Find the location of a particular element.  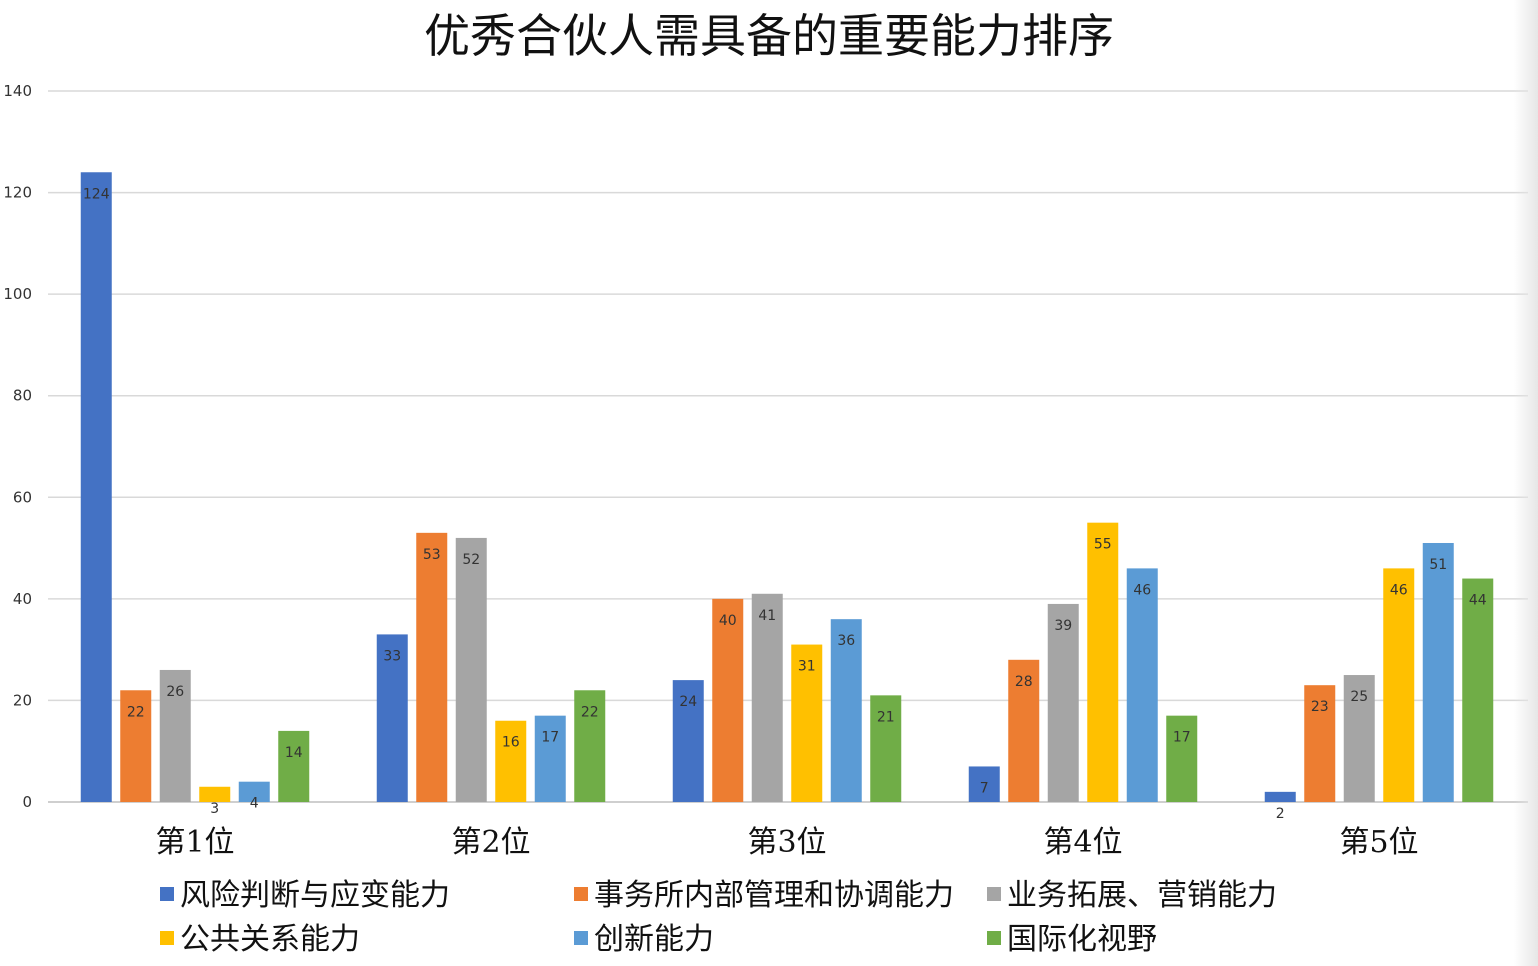

data-label: 4 is located at coordinates (254, 804).